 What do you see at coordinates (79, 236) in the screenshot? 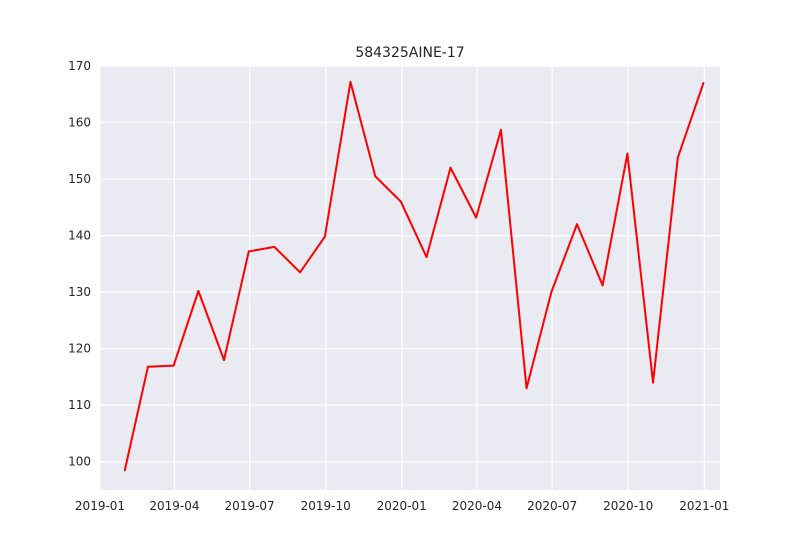
I see `y-tick-label: 140` at bounding box center [79, 236].